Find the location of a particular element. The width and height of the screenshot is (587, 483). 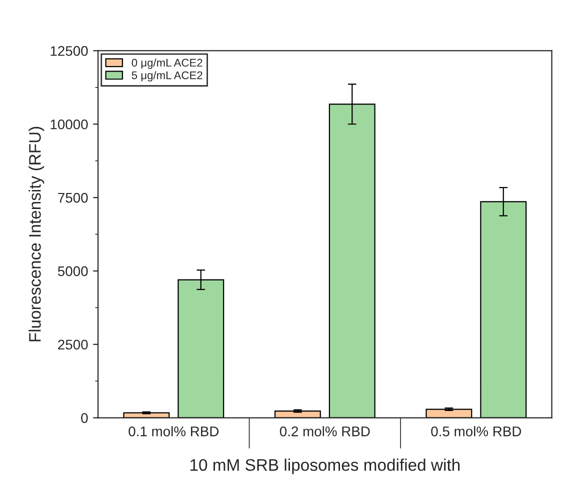

legend-label: 0 μg/mL ACE2 is located at coordinates (167, 63).